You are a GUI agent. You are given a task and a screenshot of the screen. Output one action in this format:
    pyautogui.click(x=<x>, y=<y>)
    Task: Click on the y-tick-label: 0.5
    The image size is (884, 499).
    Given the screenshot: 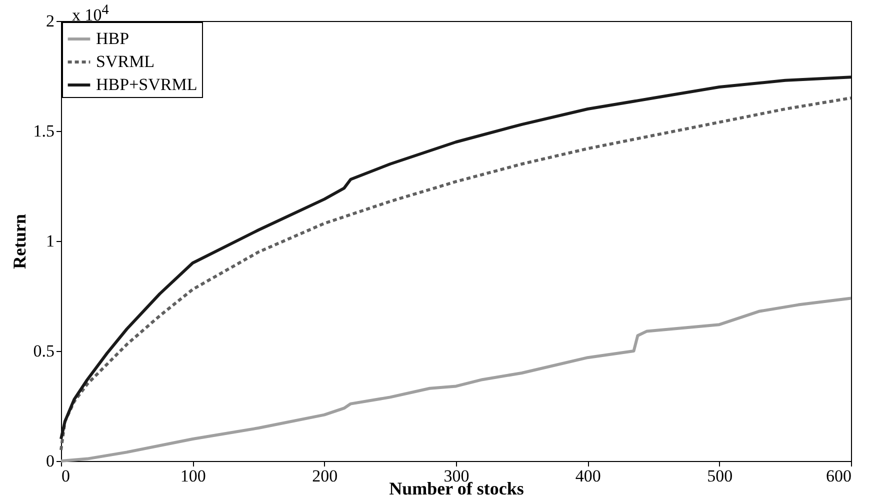 What is the action you would take?
    pyautogui.click(x=43, y=351)
    